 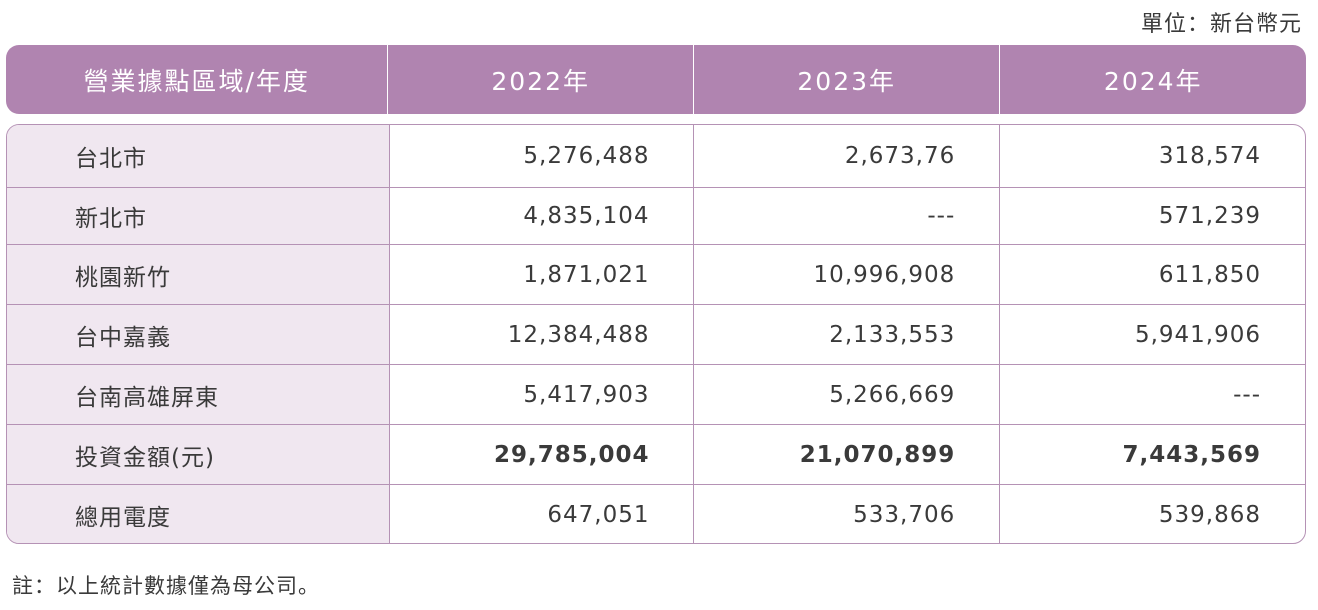 What do you see at coordinates (541, 156) in the screenshot?
I see `cell-2022: 5,276,488` at bounding box center [541, 156].